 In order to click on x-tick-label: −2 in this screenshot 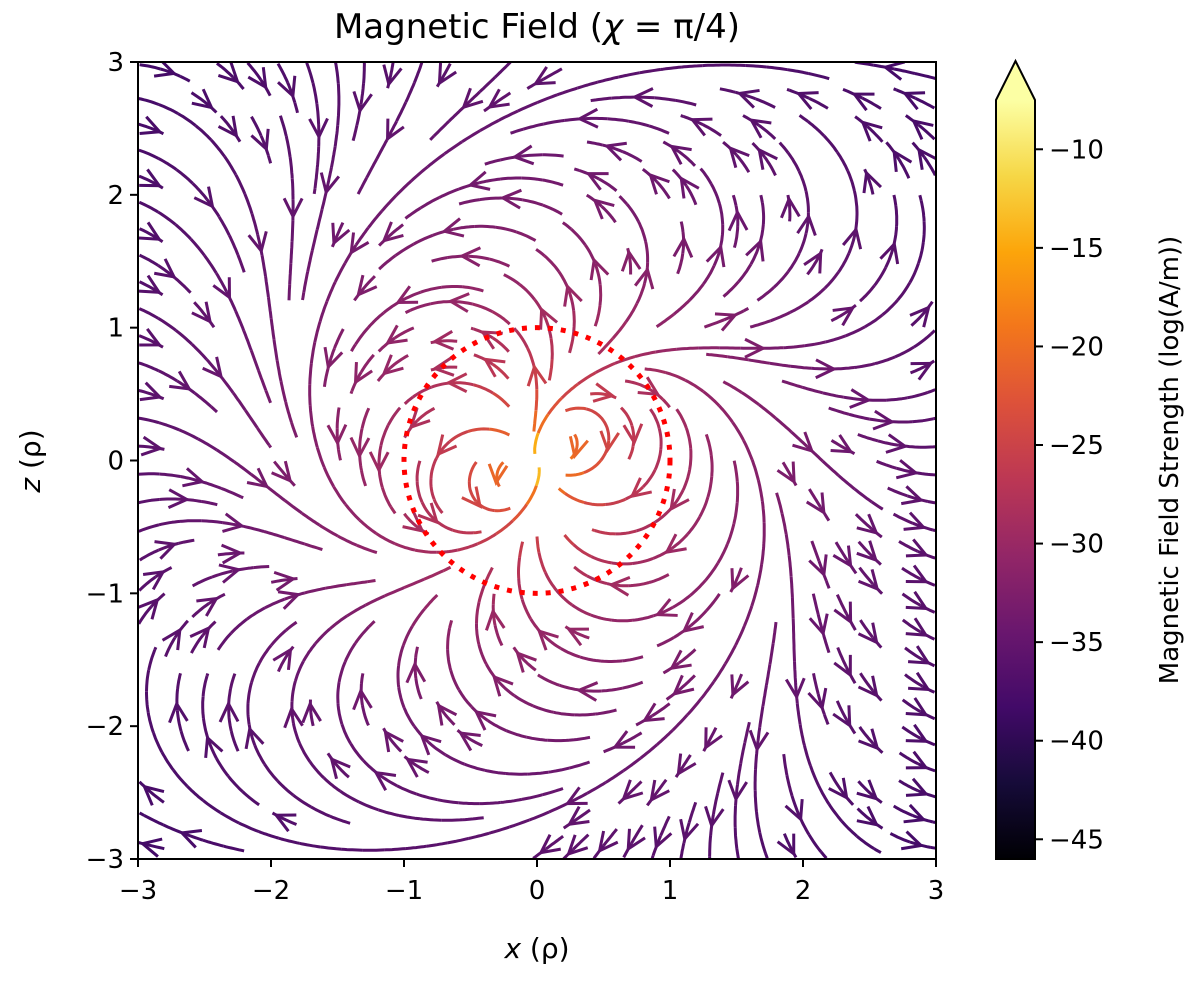, I will do `click(271, 891)`.